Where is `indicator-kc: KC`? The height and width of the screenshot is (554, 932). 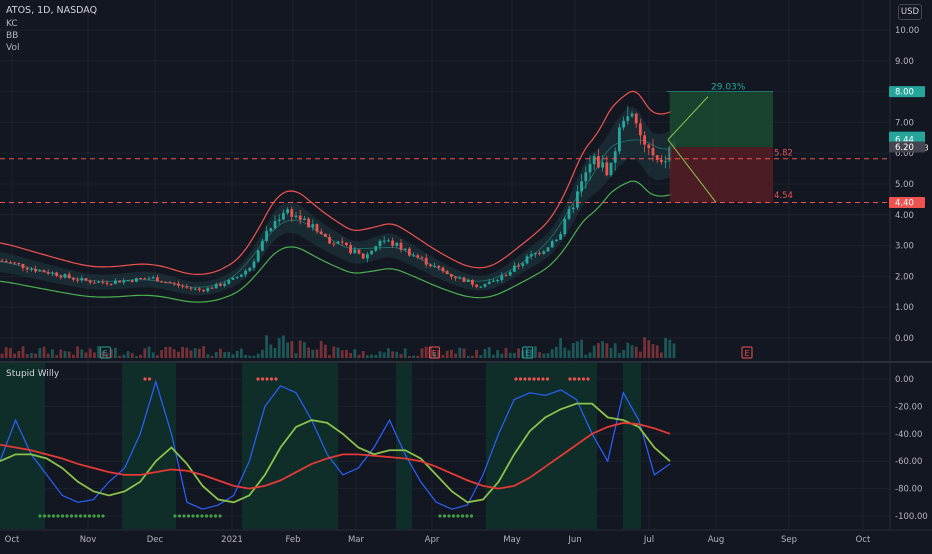 indicator-kc: KC is located at coordinates (12, 24).